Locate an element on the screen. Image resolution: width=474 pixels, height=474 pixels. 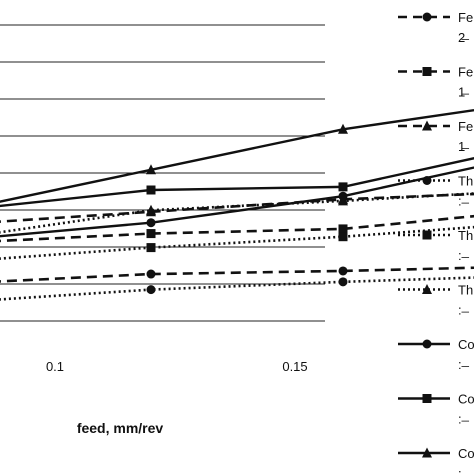
legend-item-3: Fe 1̶ is located at coordinates (435, 136).